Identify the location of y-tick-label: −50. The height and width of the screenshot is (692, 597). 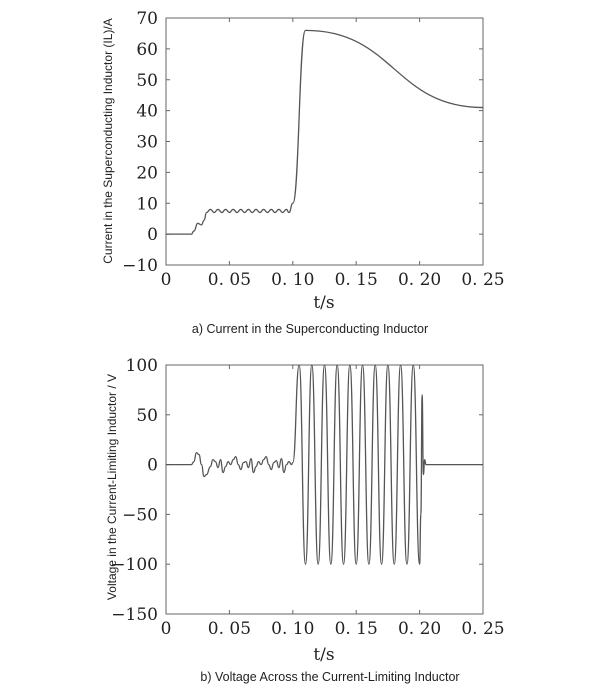
(140, 515).